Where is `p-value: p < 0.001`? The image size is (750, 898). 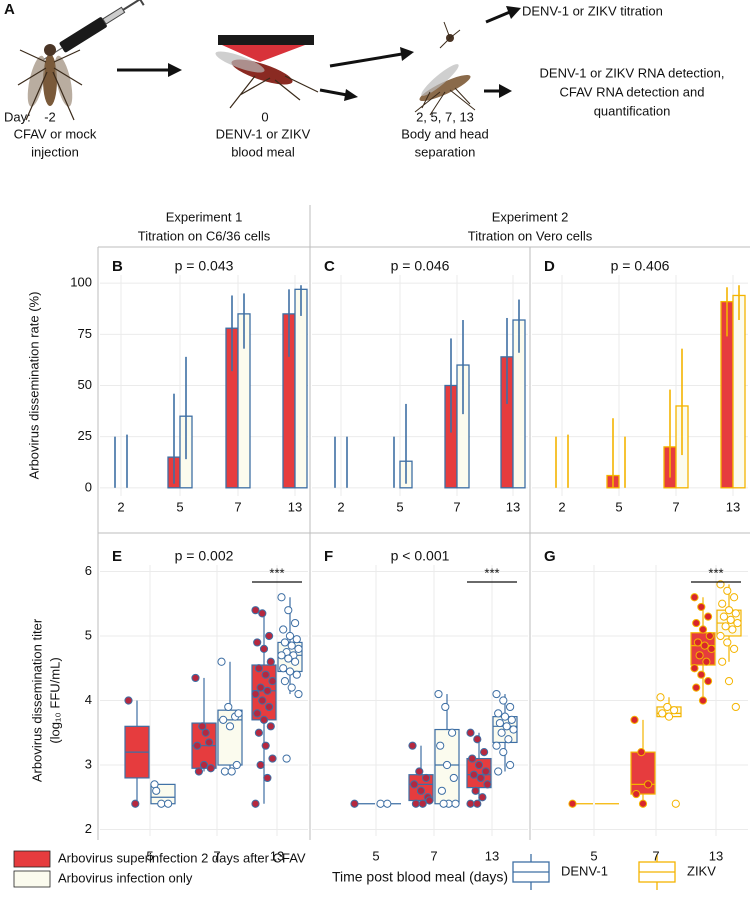
p-value: p < 0.001 is located at coordinates (420, 556).